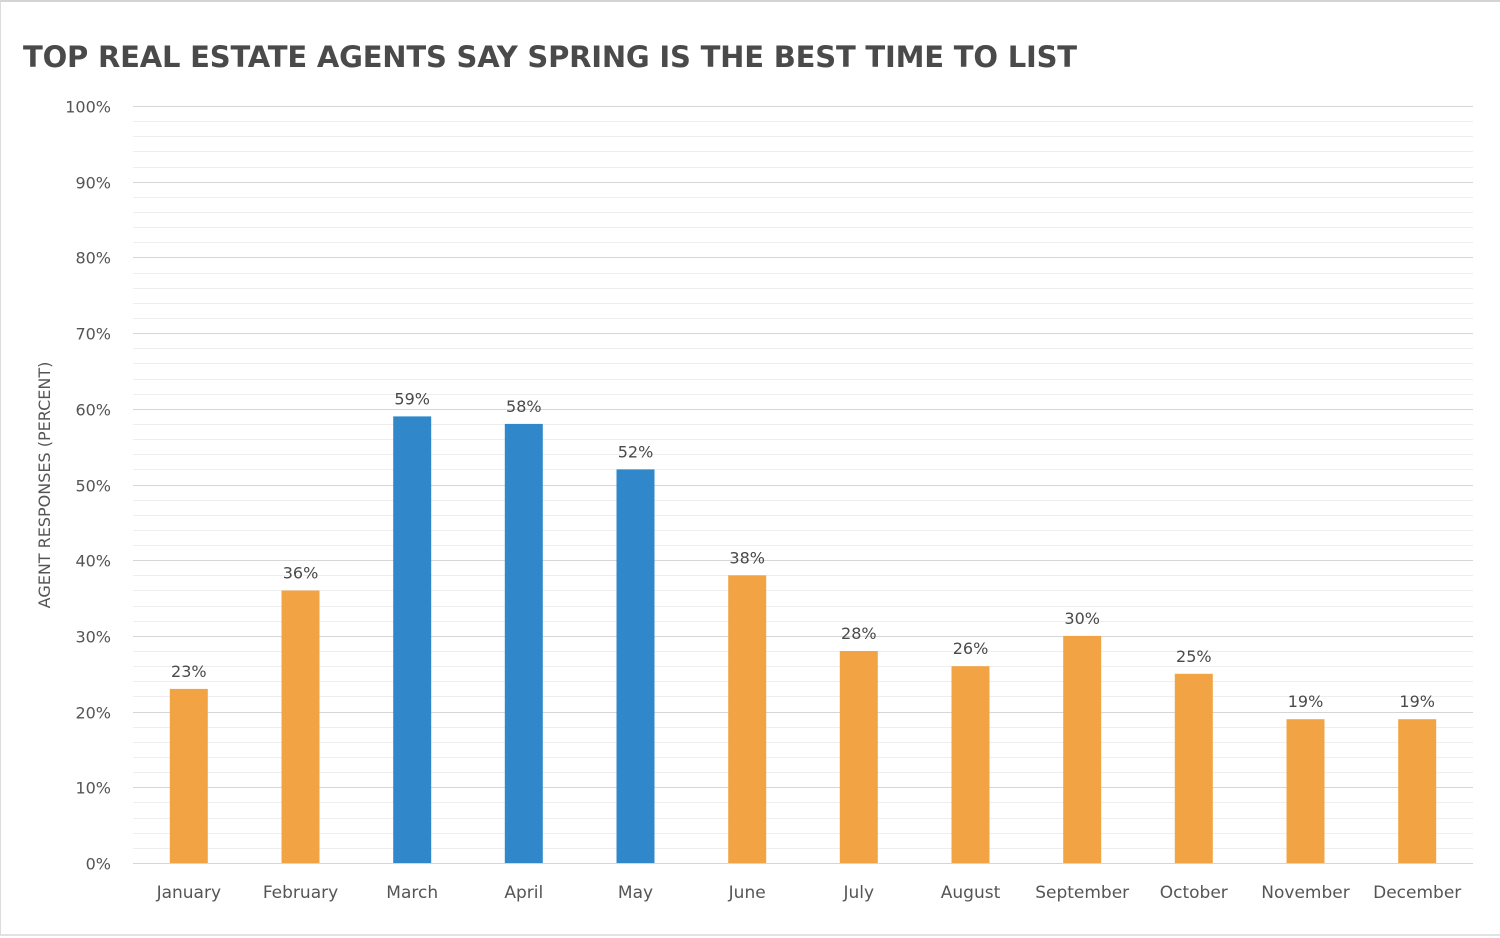 The height and width of the screenshot is (938, 1500). What do you see at coordinates (301, 573) in the screenshot?
I see `value-label-february: 36%` at bounding box center [301, 573].